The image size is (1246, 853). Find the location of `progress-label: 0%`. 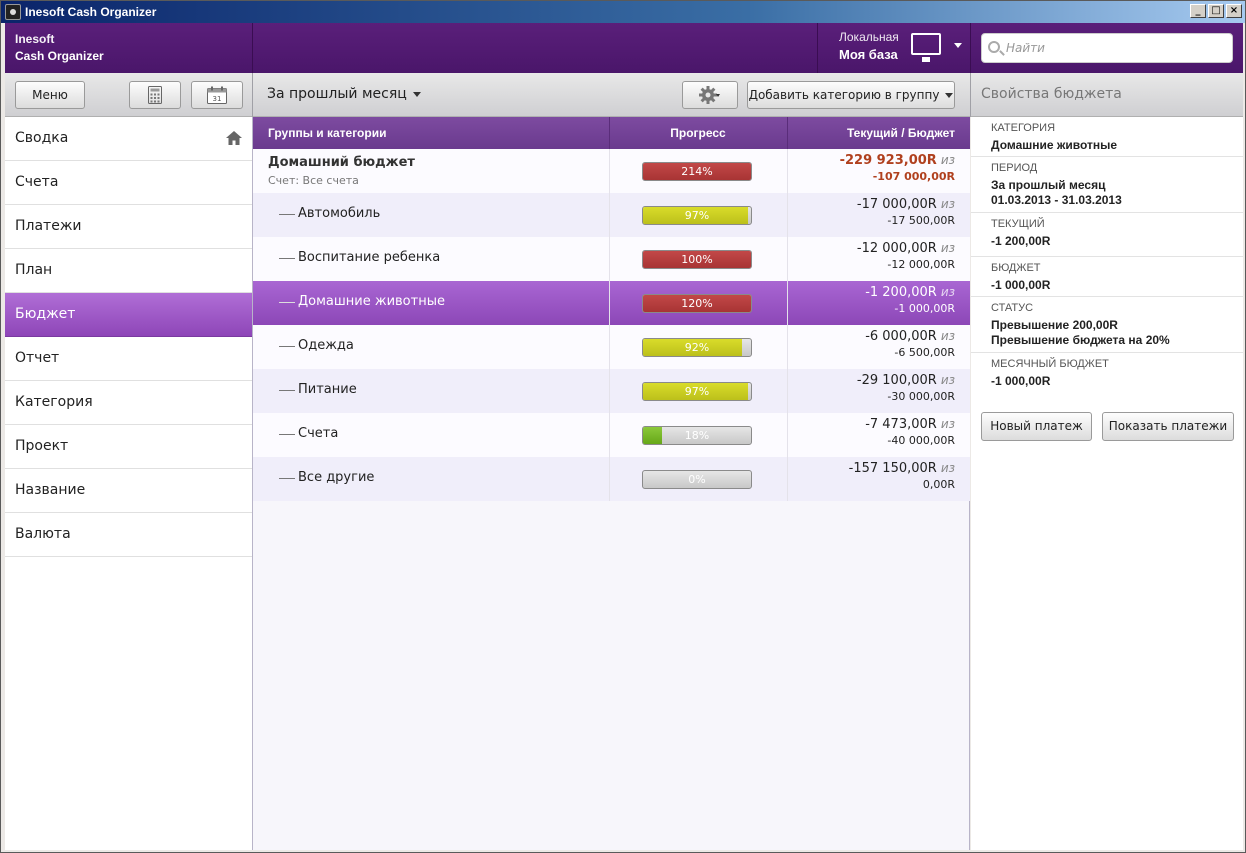

progress-label: 0% is located at coordinates (697, 479).